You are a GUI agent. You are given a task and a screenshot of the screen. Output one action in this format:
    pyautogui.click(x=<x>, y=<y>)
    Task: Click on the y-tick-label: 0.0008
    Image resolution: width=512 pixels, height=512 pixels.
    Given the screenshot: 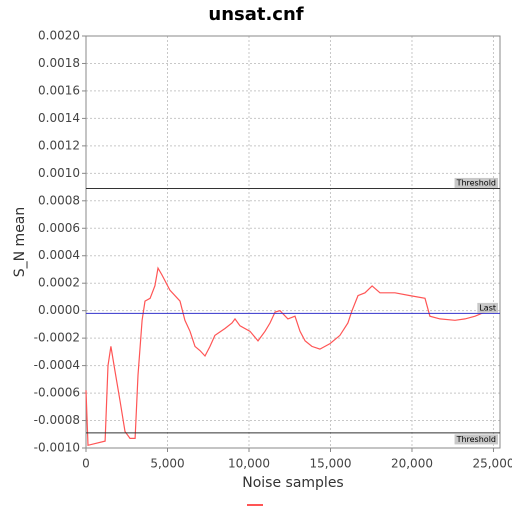 What is the action you would take?
    pyautogui.click(x=59, y=200)
    